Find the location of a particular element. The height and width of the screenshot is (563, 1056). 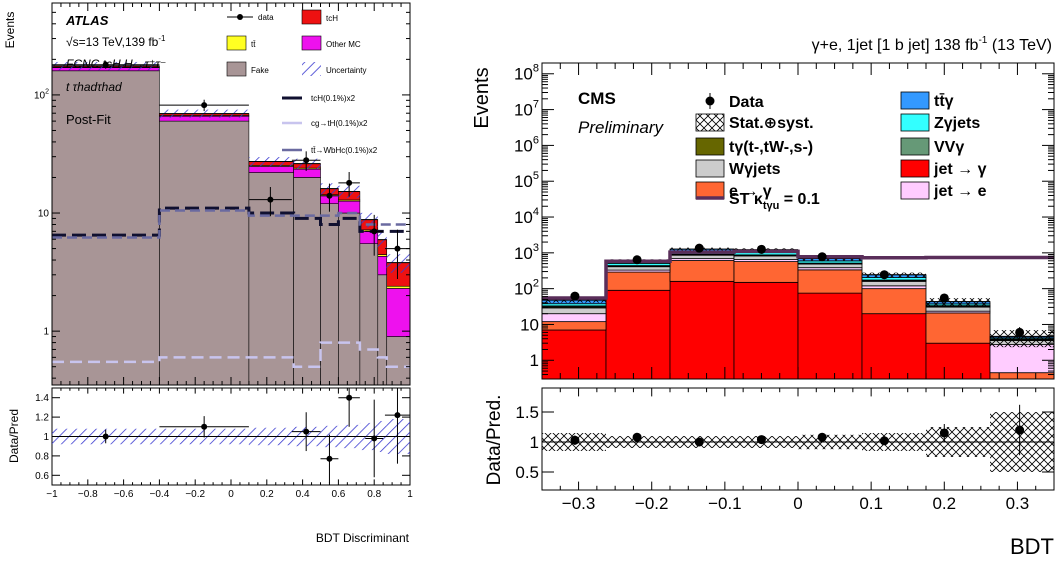

x-tick-label-10: 1 is located at coordinates (410, 494).